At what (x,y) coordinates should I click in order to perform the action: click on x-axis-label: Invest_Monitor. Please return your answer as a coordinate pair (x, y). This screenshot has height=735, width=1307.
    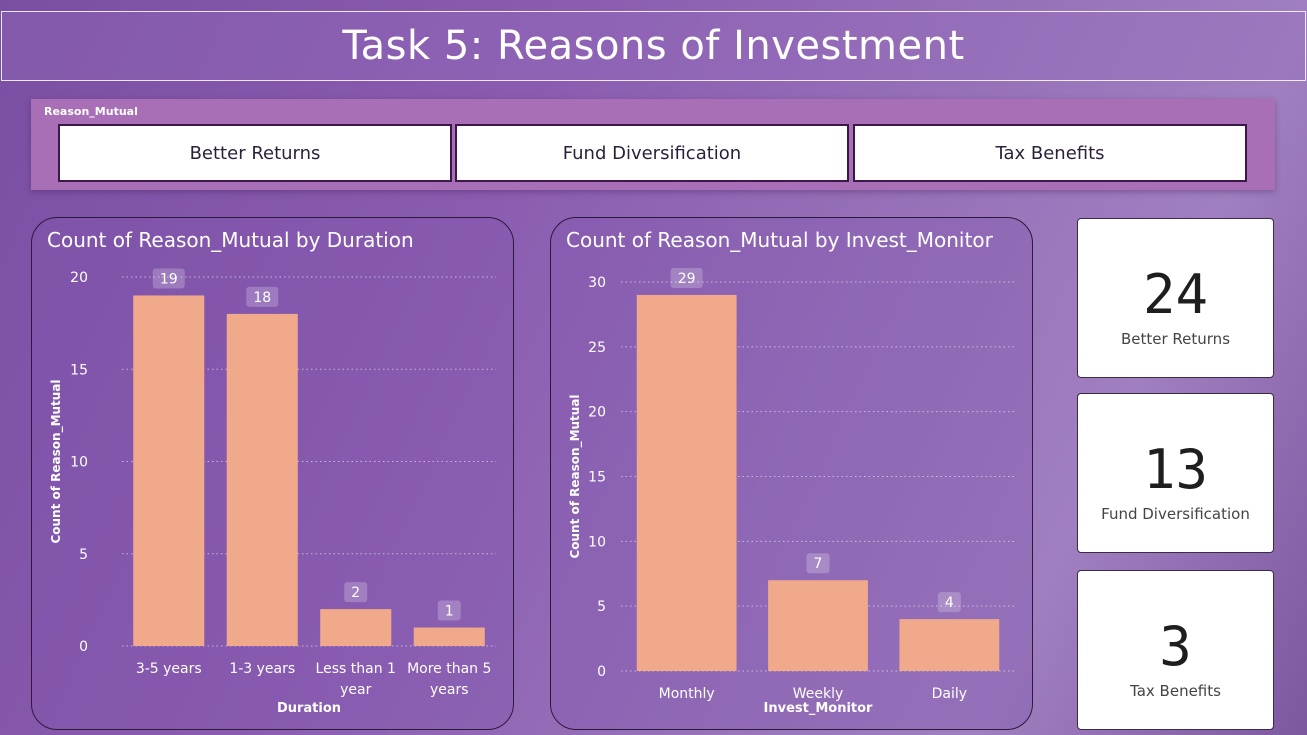
    Looking at the image, I should click on (819, 708).